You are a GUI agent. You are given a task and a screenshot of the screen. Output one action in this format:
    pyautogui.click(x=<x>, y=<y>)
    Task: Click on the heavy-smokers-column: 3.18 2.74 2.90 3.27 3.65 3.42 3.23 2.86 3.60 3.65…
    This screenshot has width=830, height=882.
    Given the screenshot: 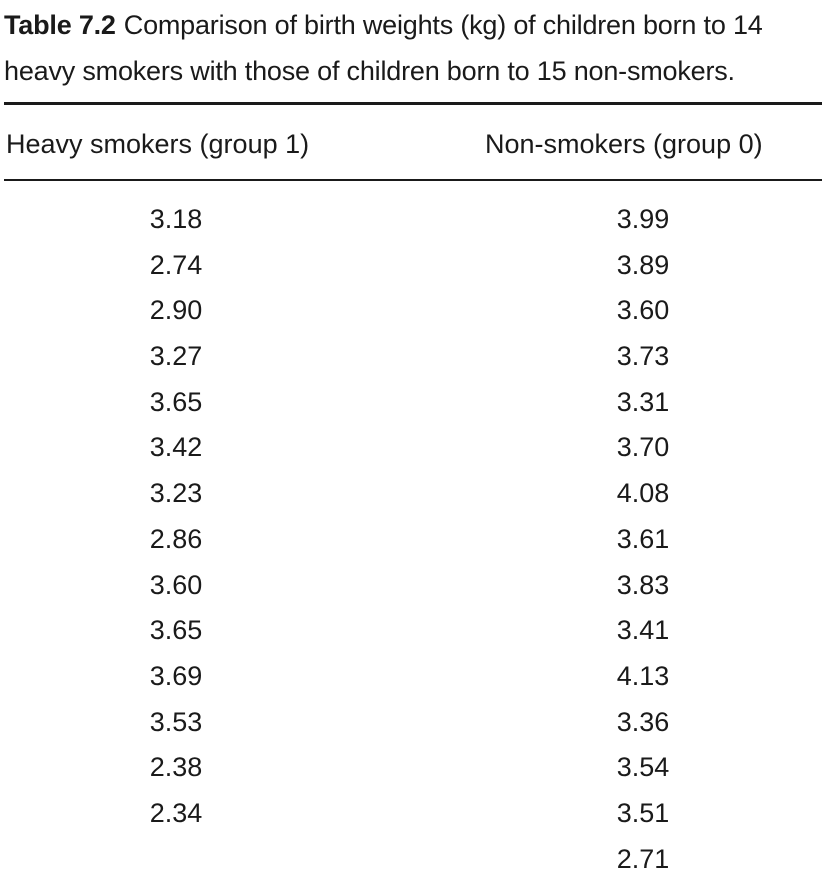 What is the action you would take?
    pyautogui.click(x=176, y=517)
    